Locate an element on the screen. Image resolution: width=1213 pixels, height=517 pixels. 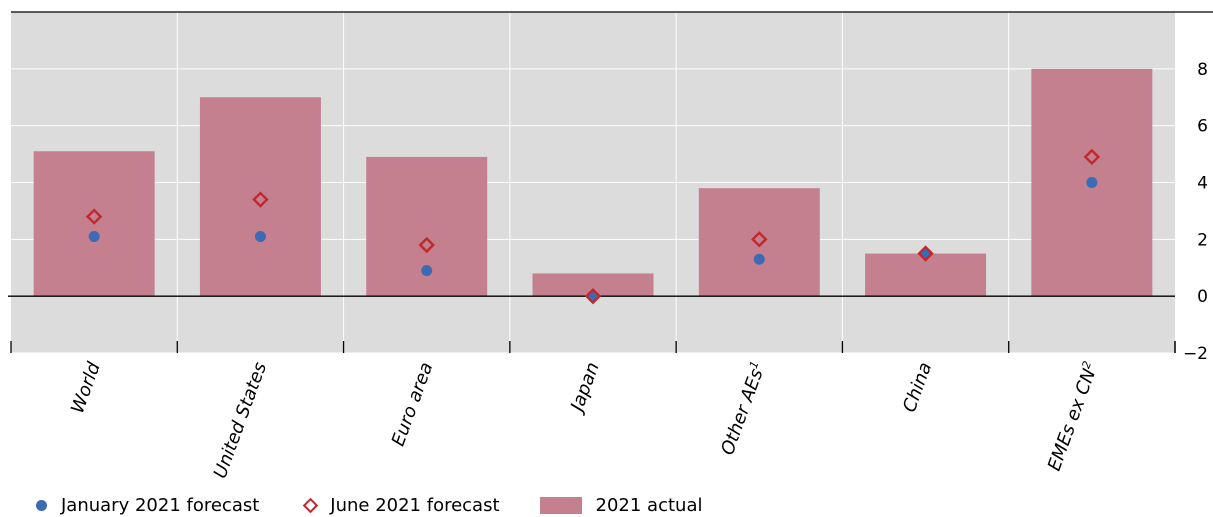
june-forecast-diamond-japan is located at coordinates (593, 296).